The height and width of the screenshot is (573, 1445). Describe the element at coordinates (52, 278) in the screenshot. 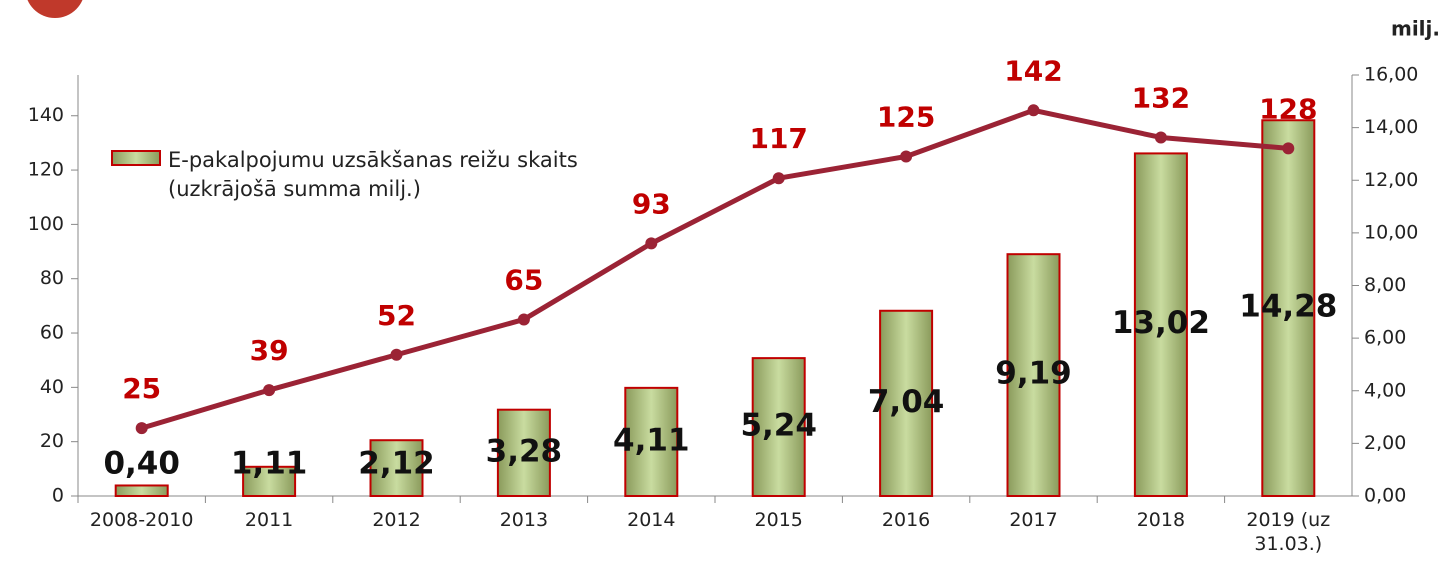

I see `y-tick-label: 80` at that location.